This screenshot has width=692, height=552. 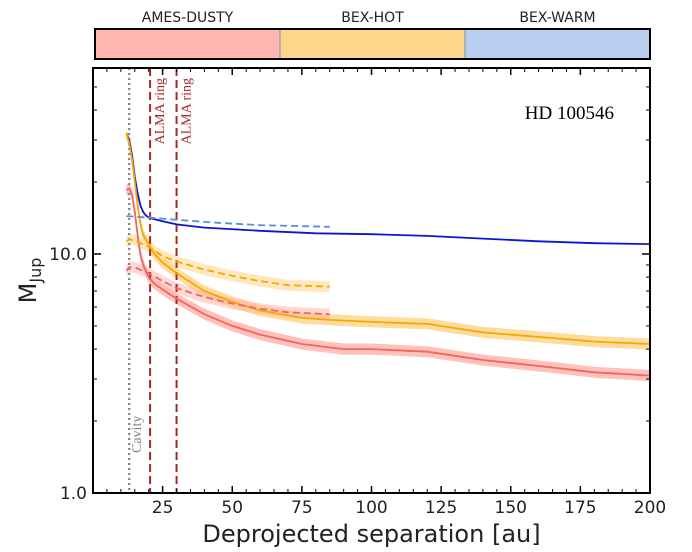 What do you see at coordinates (372, 18) in the screenshot?
I see `colorbar-label: BEX-HOT` at bounding box center [372, 18].